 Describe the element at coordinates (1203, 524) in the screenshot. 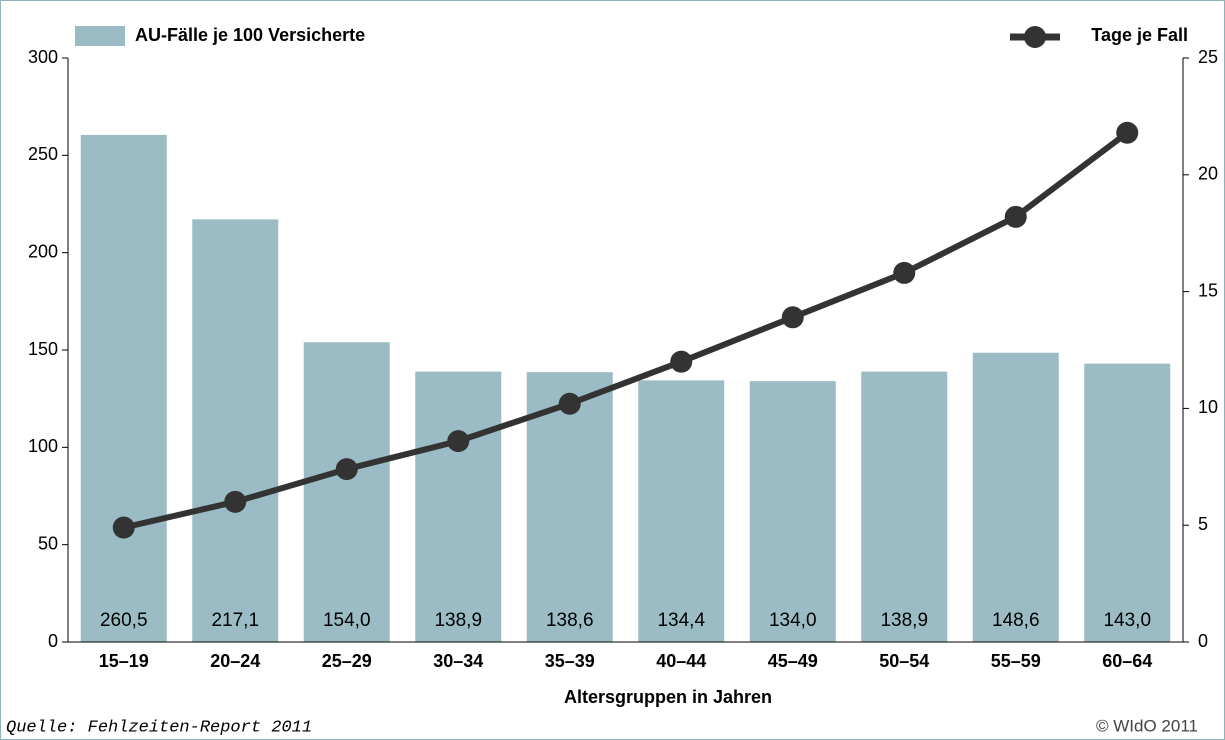

I see `y2-tick-label: 5` at that location.